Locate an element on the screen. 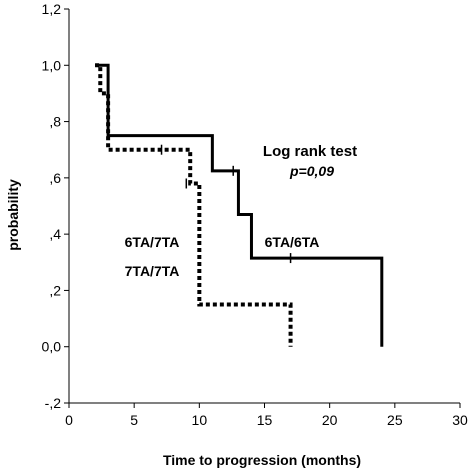  x-tick-label: 10 is located at coordinates (200, 420).